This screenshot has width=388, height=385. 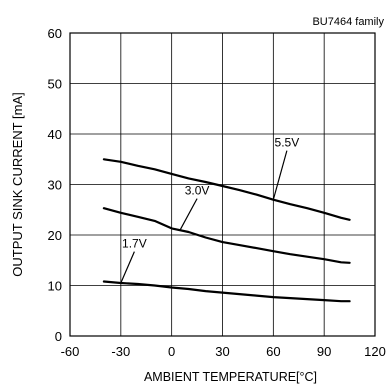 What do you see at coordinates (197, 191) in the screenshot?
I see `annotation-label: 3.0V` at bounding box center [197, 191].